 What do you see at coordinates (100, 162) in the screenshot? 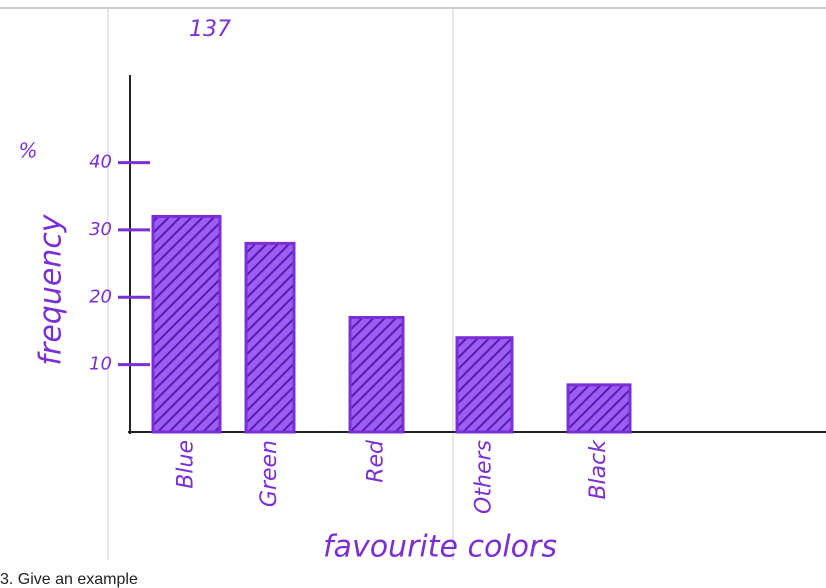
I see `y-tick-label: 40` at bounding box center [100, 162].